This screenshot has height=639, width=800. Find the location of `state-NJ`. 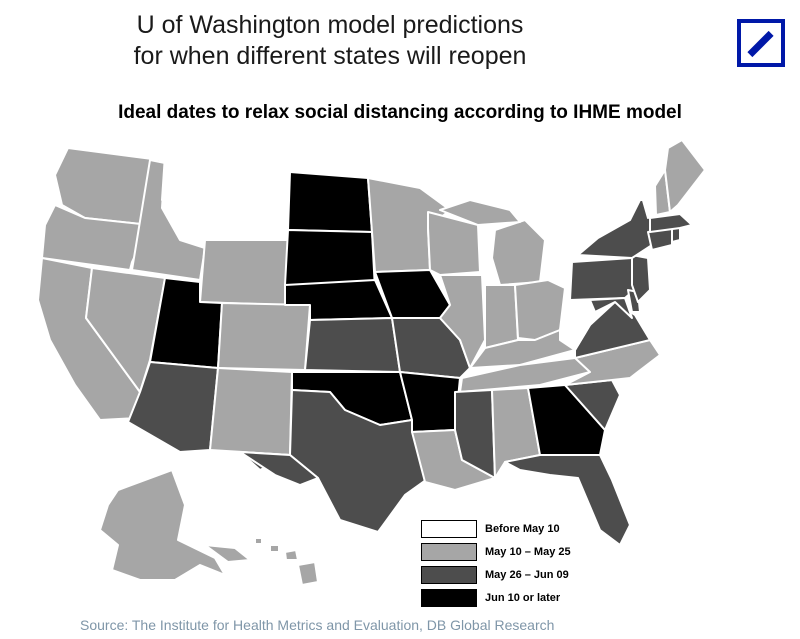

state-NJ is located at coordinates (641, 278).